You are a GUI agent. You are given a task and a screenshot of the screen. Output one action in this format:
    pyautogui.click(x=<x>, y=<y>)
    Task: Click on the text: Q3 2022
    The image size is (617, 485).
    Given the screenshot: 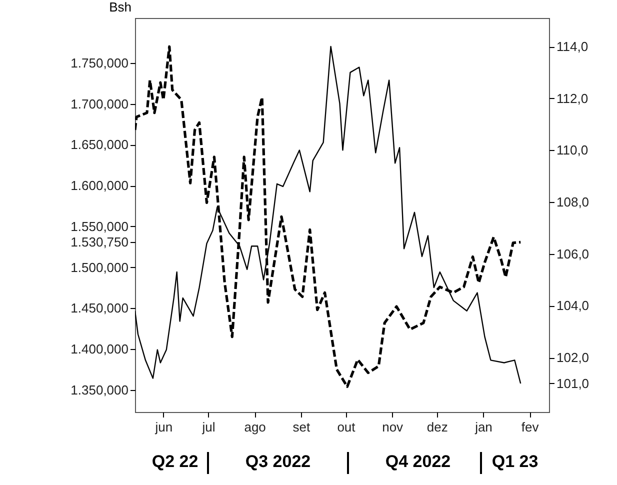 What is the action you would take?
    pyautogui.click(x=278, y=462)
    